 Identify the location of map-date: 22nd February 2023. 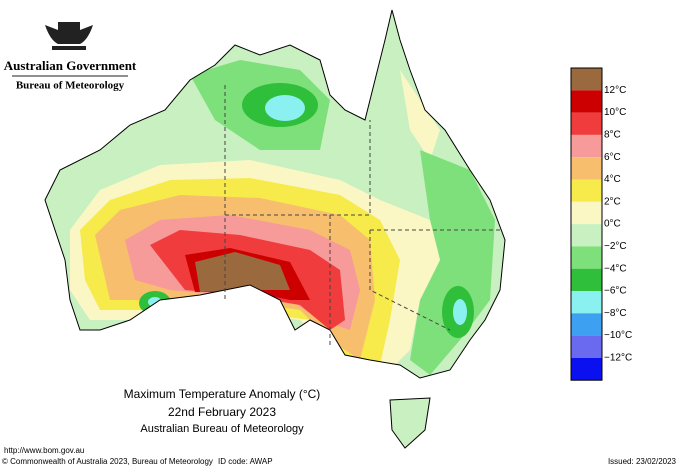
(222, 412).